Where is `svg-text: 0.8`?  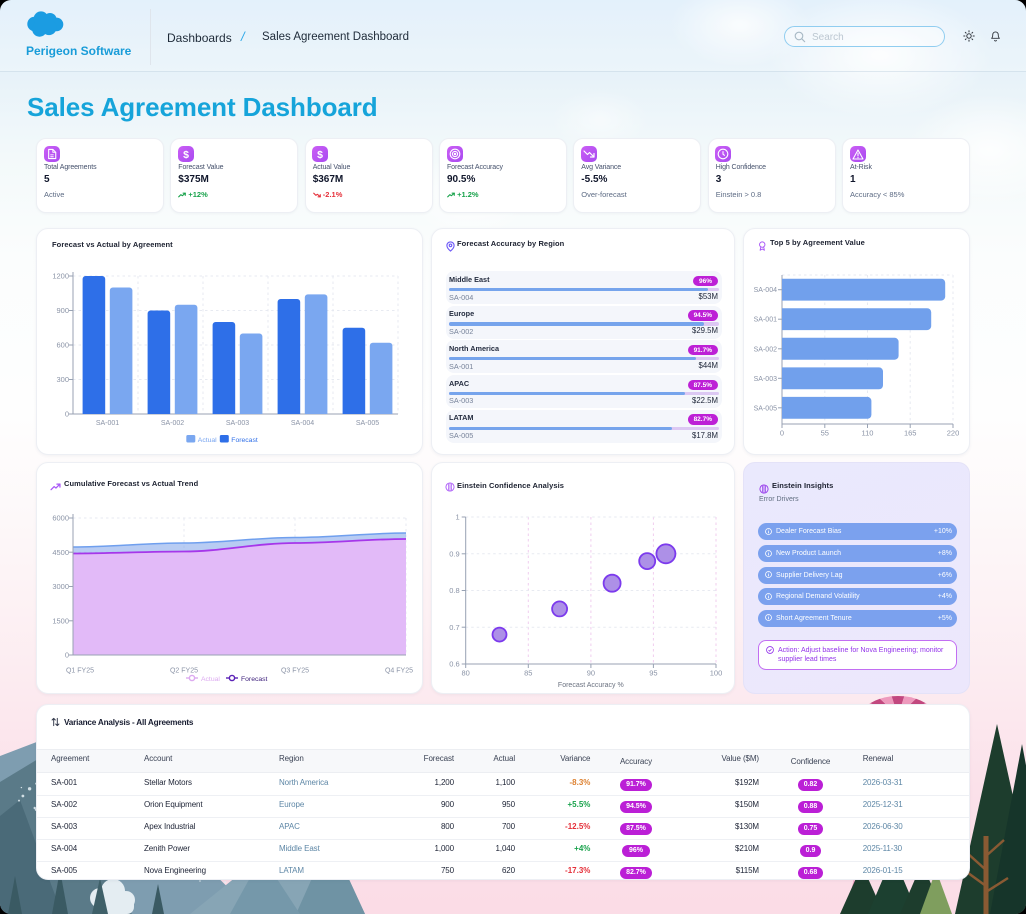 svg-text: 0.8 is located at coordinates (454, 590).